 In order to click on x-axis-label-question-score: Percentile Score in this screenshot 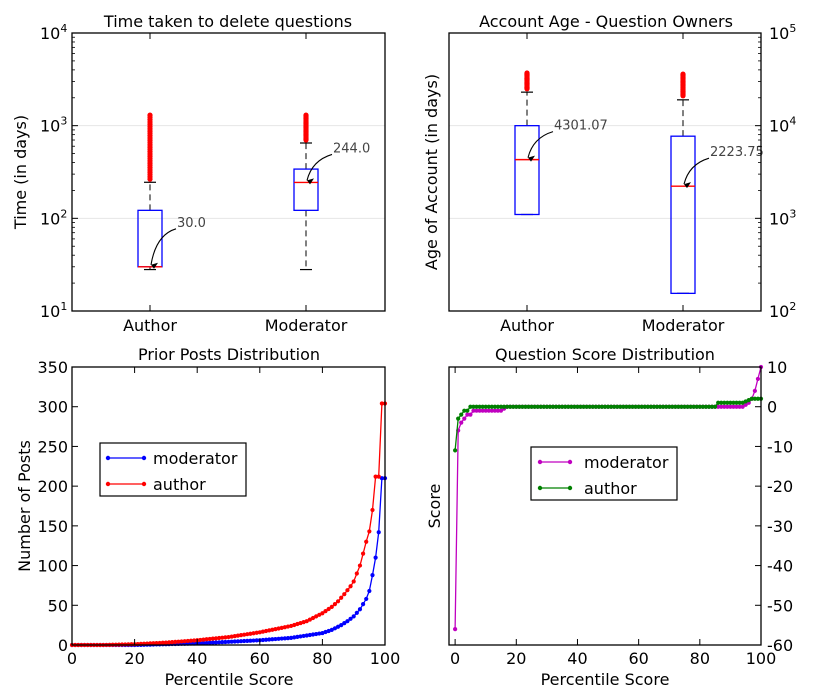, I will do `click(605, 679)`.